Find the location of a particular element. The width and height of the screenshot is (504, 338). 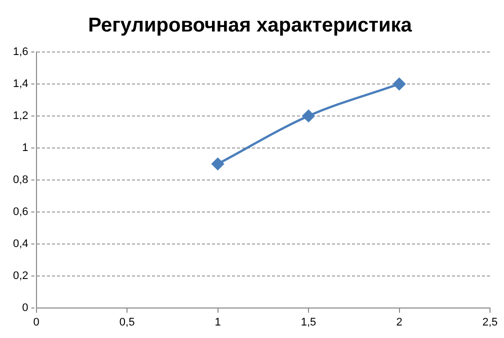

y-tick-label: 1 is located at coordinates (25, 148).